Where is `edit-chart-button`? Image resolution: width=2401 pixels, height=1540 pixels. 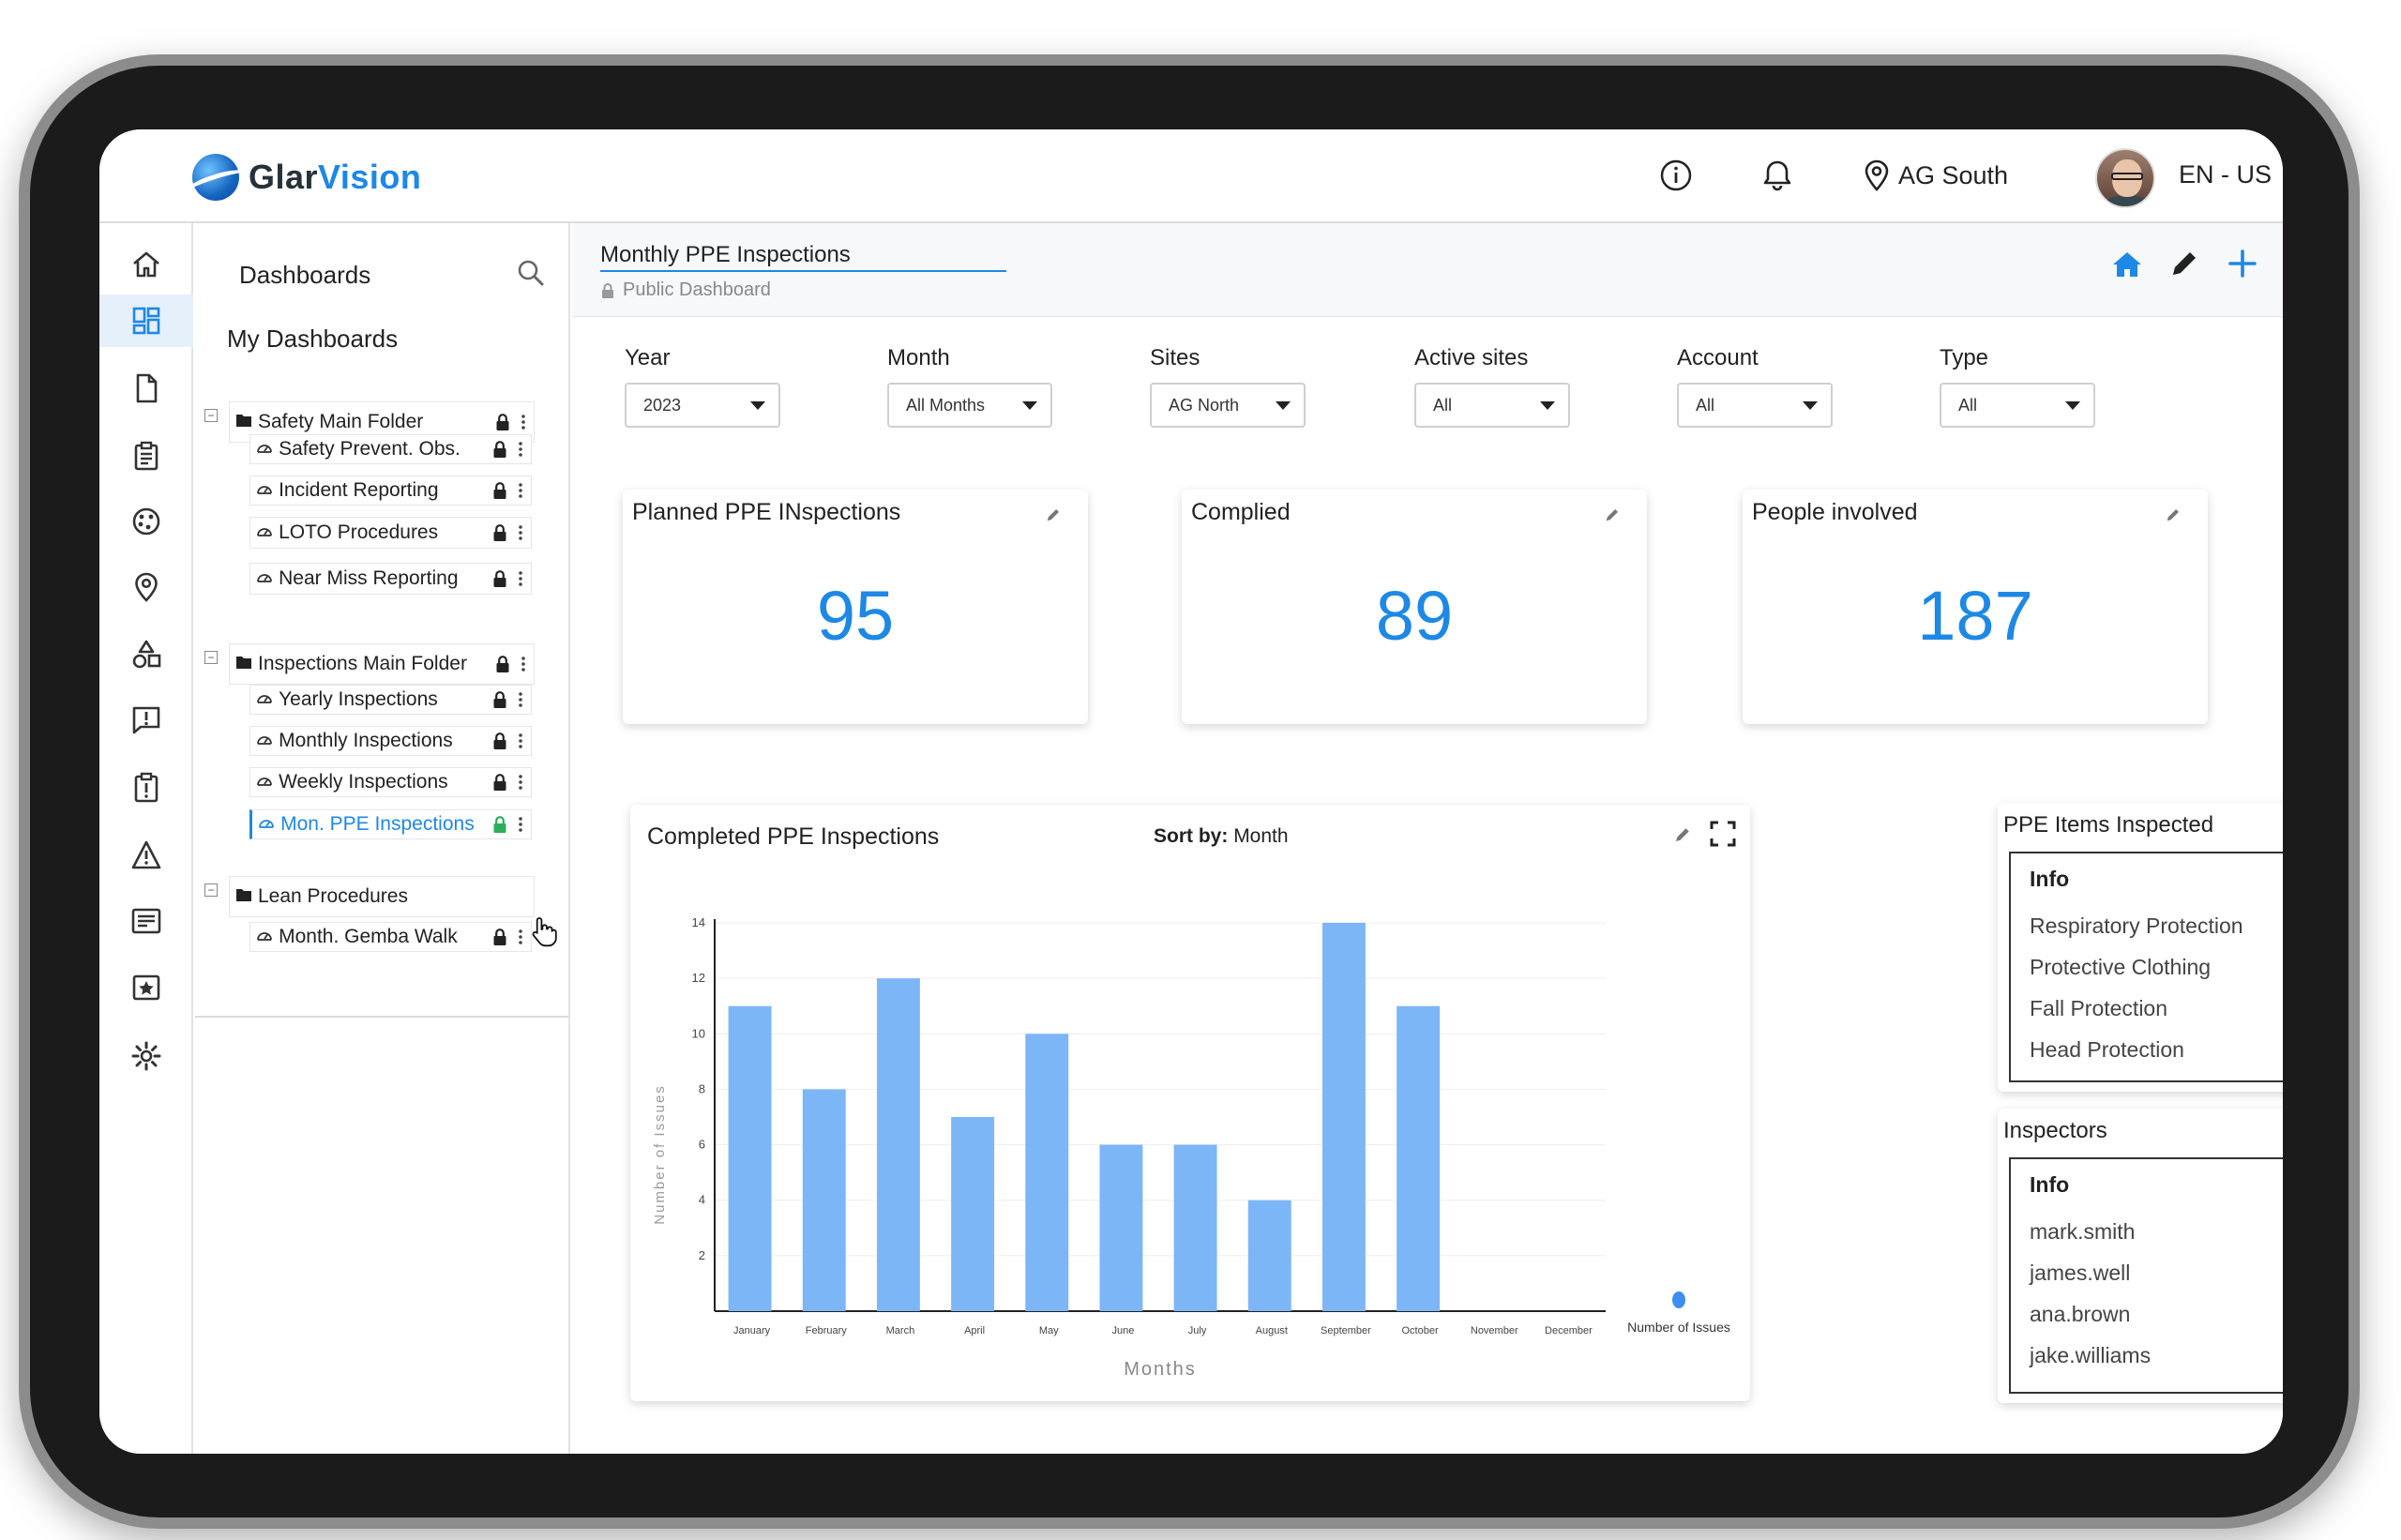
edit-chart-button is located at coordinates (1682, 837).